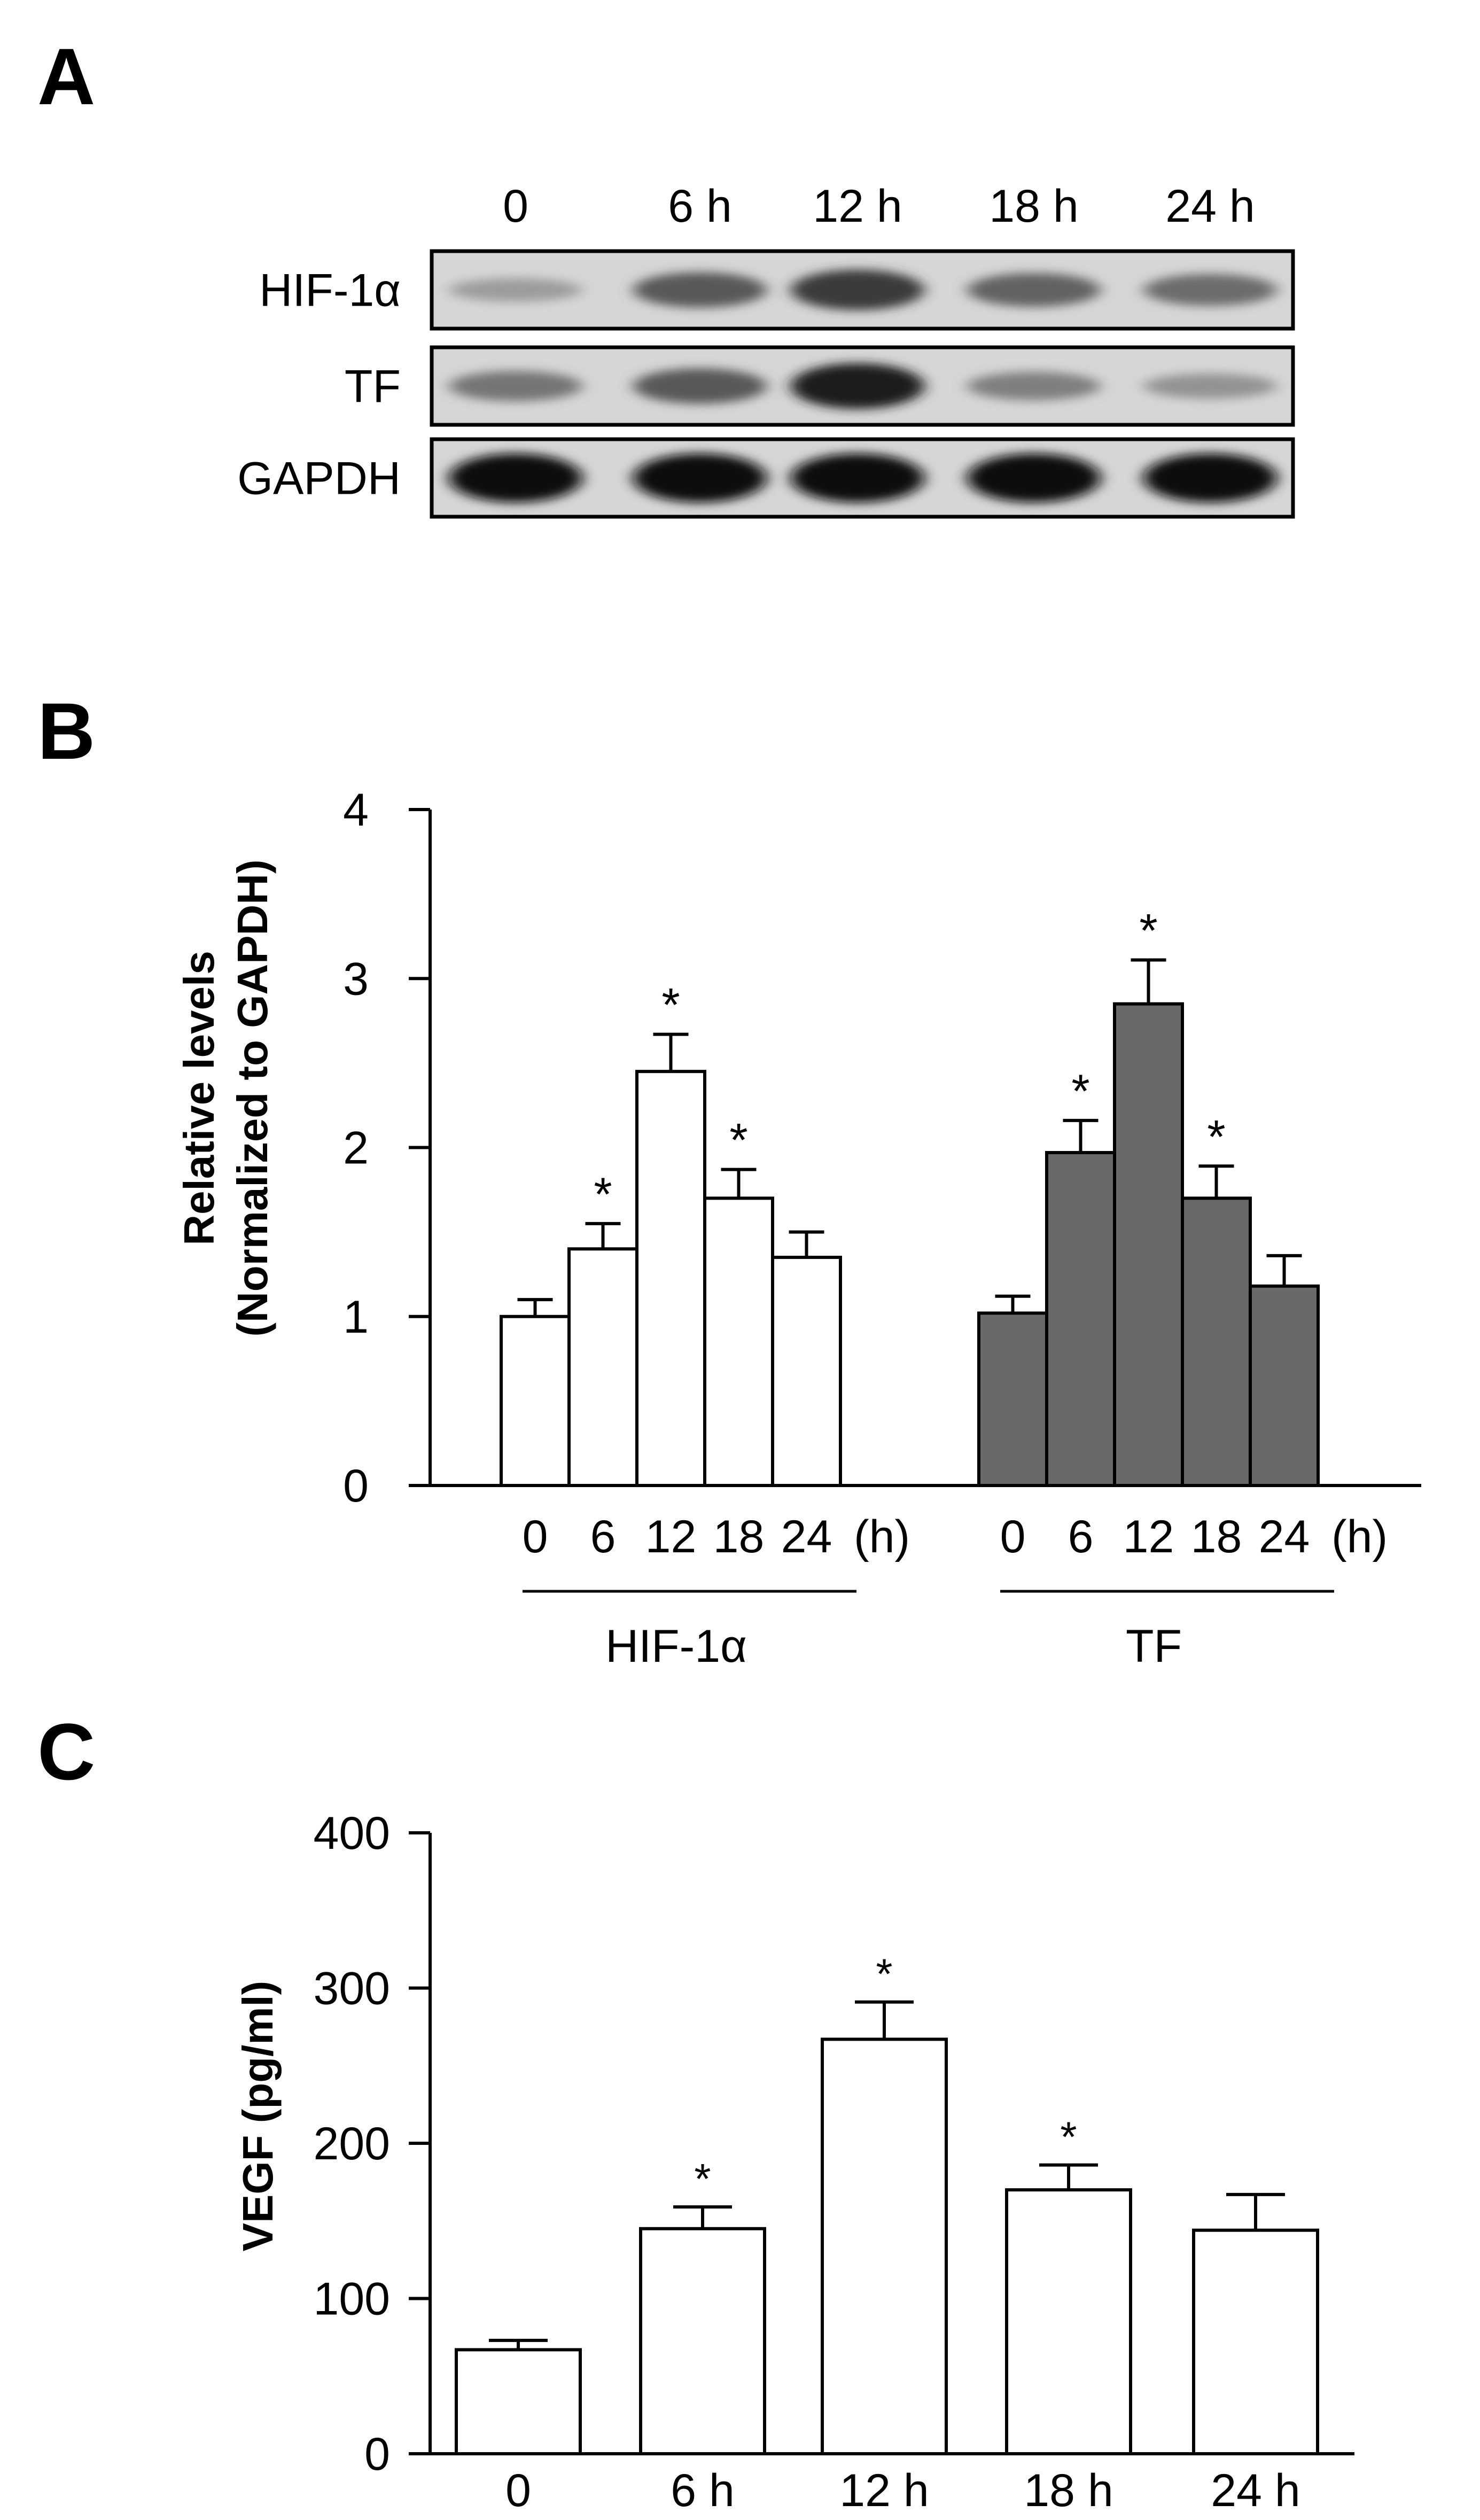 This screenshot has width=1480, height=2520. Describe the element at coordinates (356, 1148) in the screenshot. I see `y-tick-label: 2` at that location.